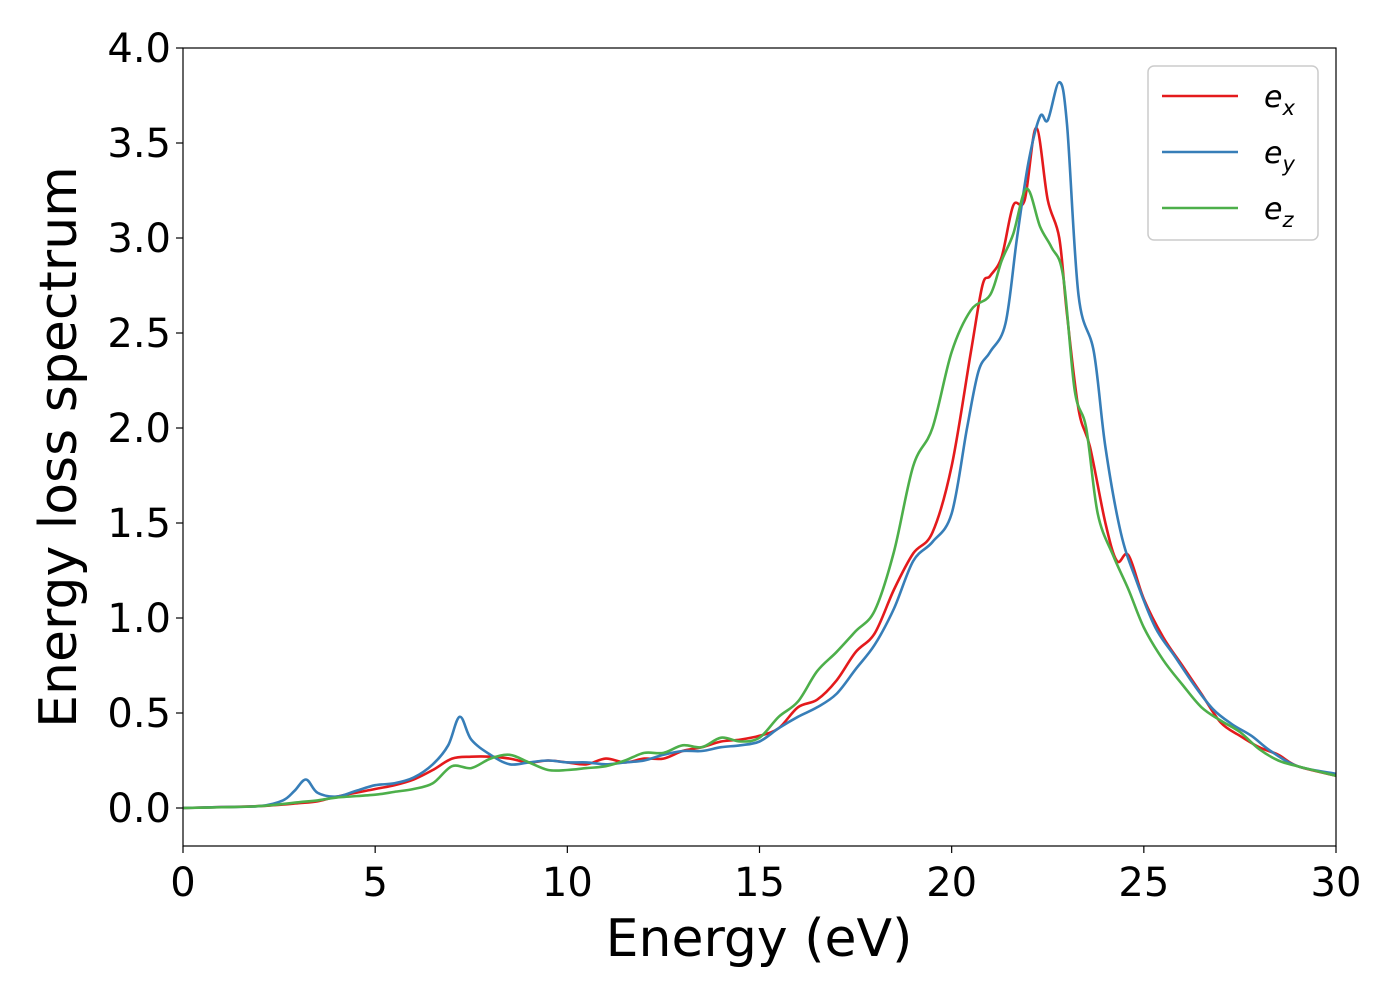 This screenshot has width=1400, height=1000. Describe the element at coordinates (951, 883) in the screenshot. I see `x-tick-label: 20` at that location.